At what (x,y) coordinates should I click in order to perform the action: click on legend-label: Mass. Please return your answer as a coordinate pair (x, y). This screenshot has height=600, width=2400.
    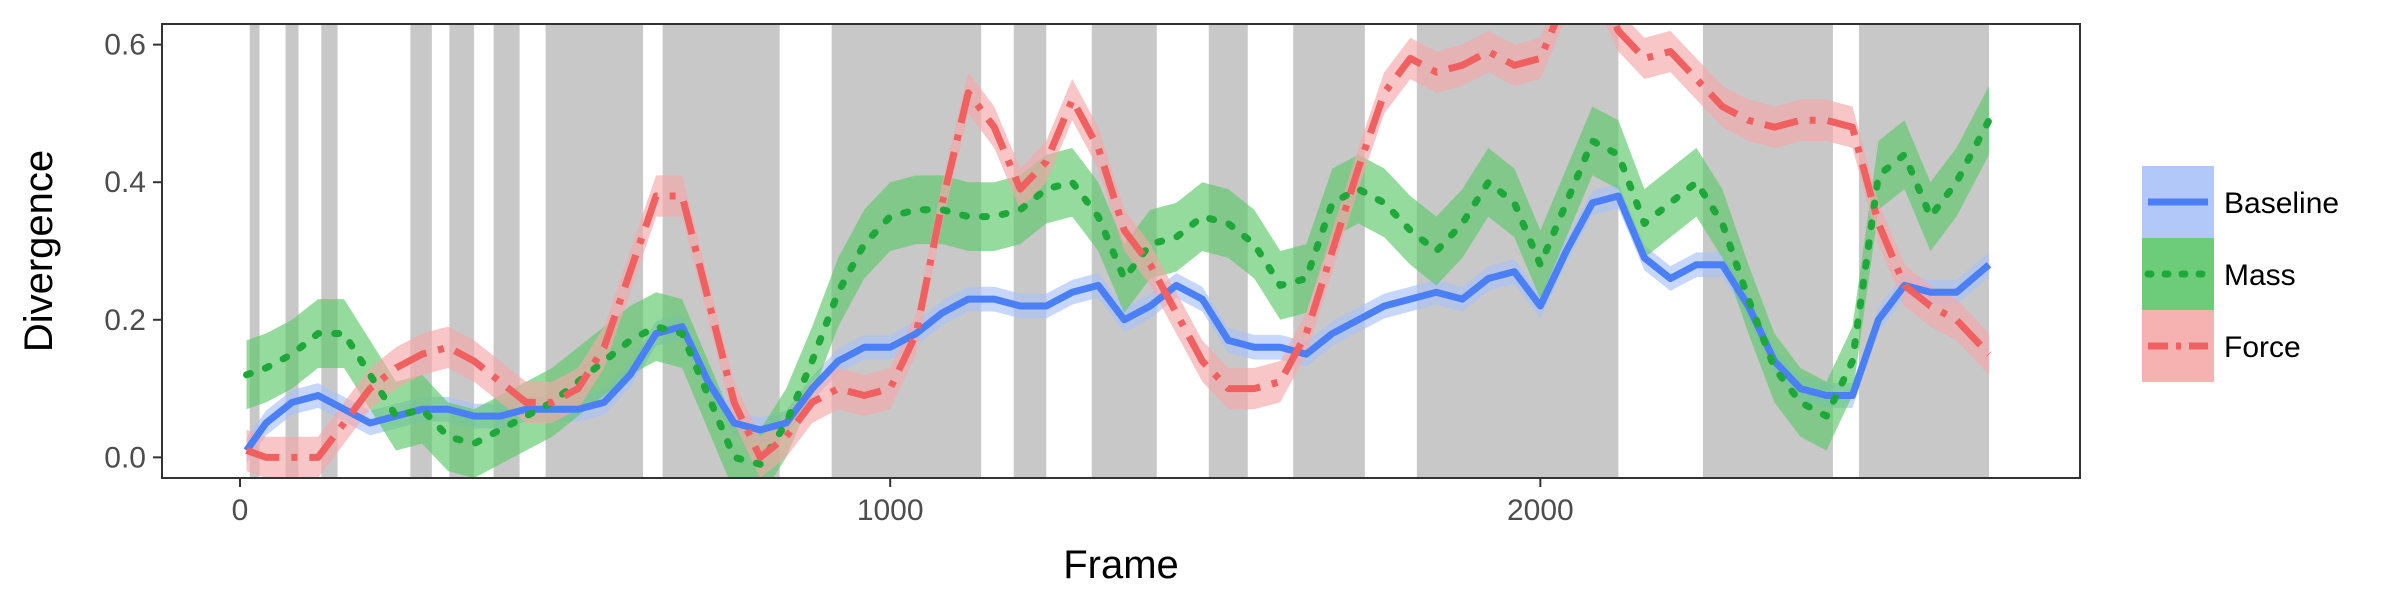
    Looking at the image, I should click on (2260, 275).